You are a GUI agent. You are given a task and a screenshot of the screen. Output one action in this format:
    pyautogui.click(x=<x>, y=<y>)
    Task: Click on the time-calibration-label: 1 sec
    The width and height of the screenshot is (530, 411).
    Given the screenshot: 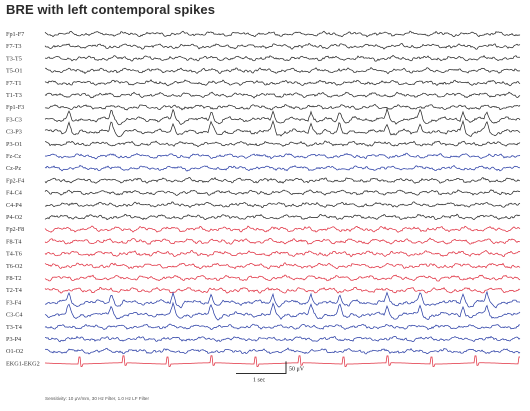 What is the action you would take?
    pyautogui.click(x=259, y=380)
    